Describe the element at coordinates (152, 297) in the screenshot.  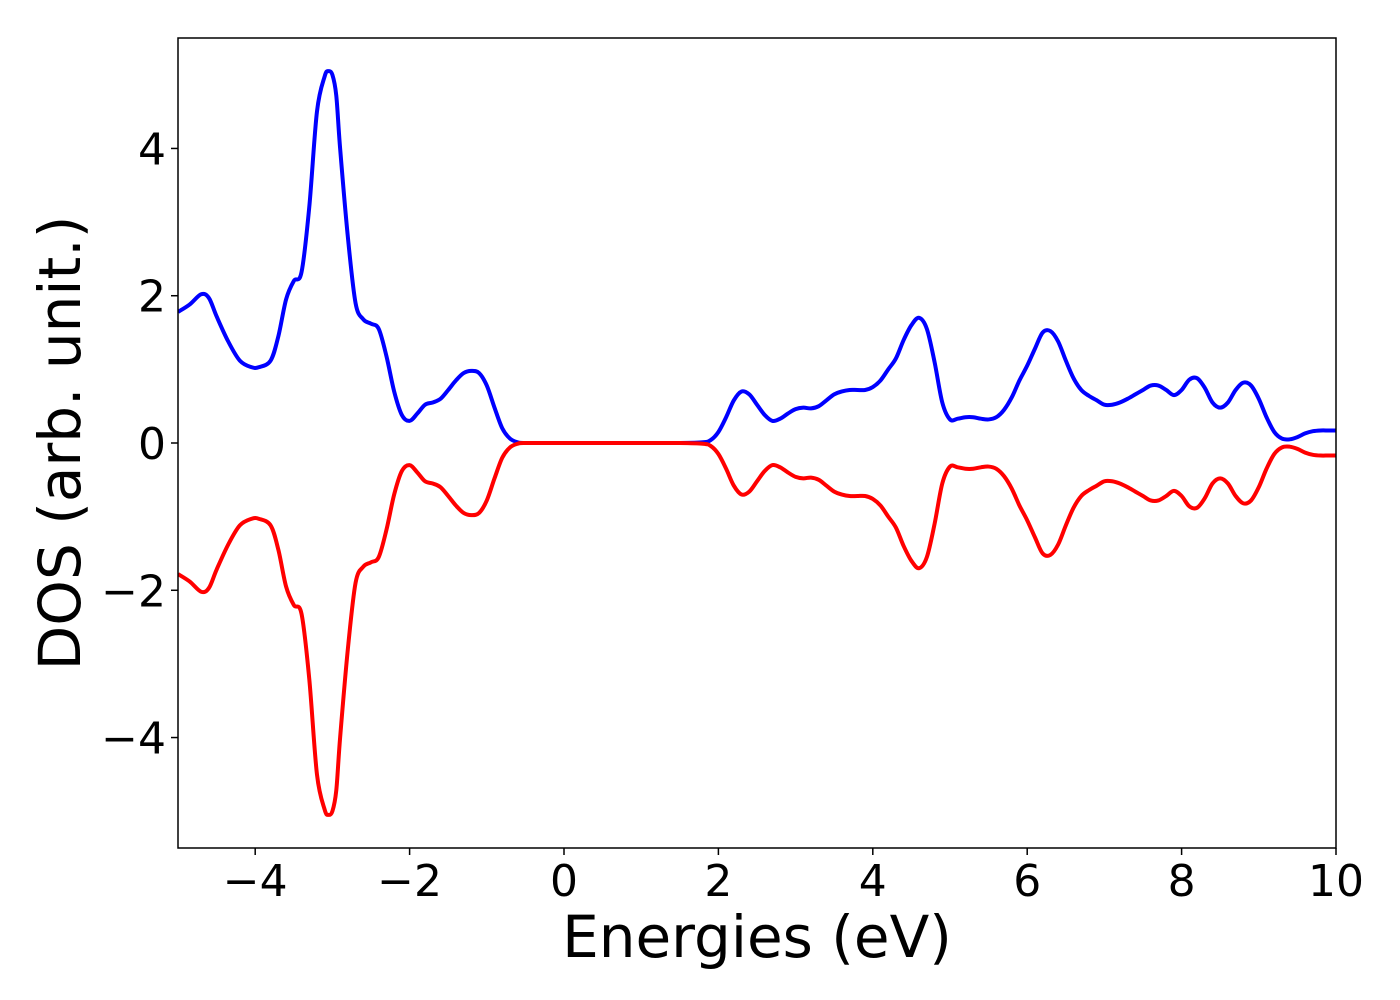
I see `y-tick-label: 2` at that location.